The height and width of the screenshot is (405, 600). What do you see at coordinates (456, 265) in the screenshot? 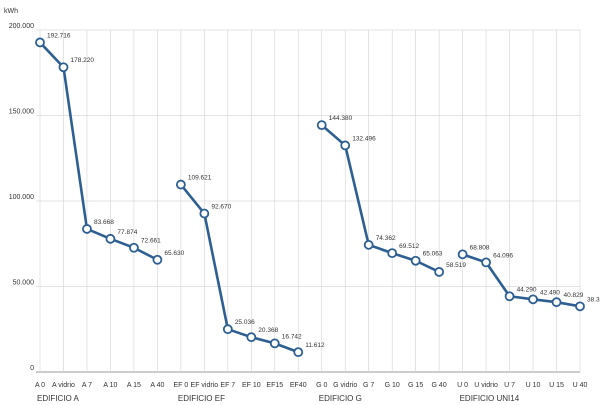
I see `data-label: 58.519` at bounding box center [456, 265].